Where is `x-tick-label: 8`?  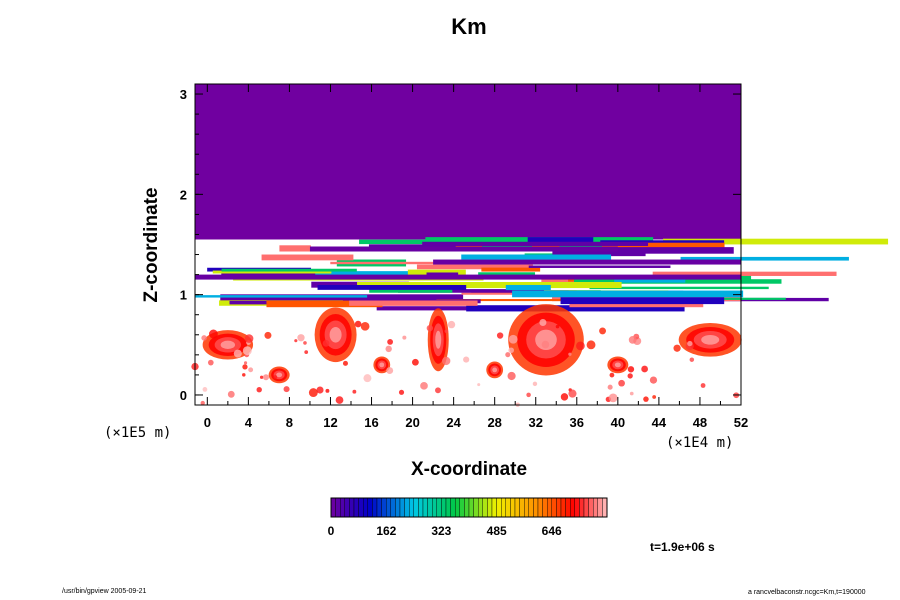 x-tick-label: 8 is located at coordinates (289, 422).